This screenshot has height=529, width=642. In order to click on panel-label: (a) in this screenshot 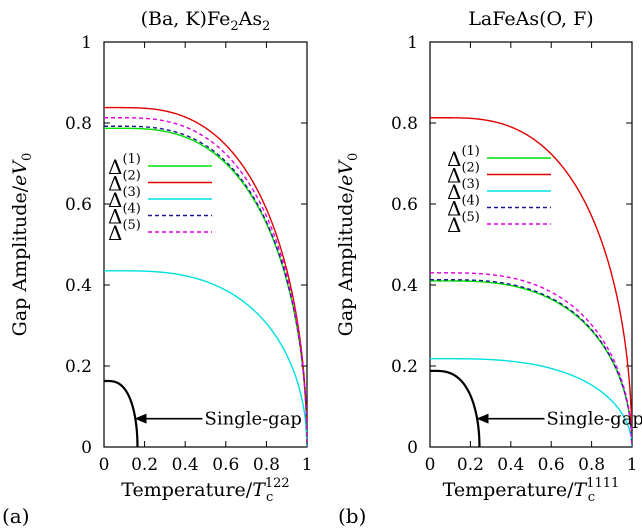, I will do `click(16, 516)`.